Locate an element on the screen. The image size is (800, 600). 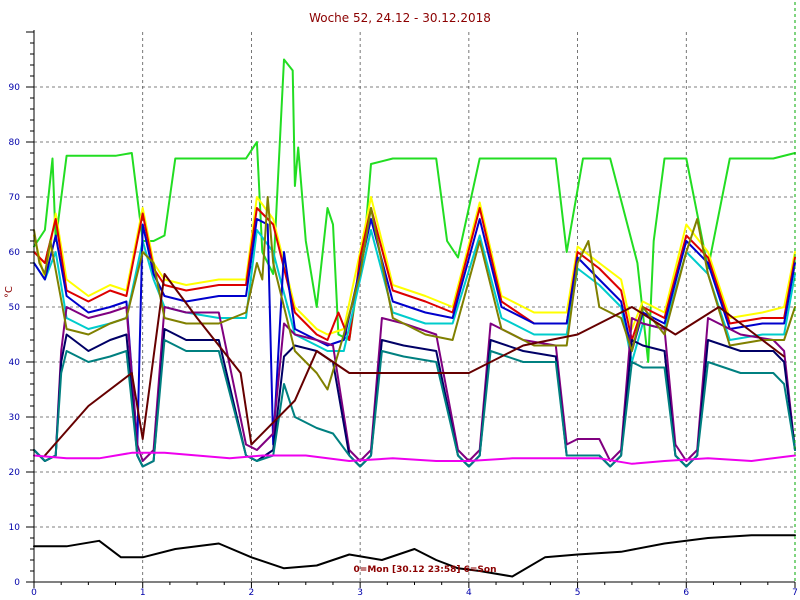
chart-footer: 0=Mon [30.12 23:58] 6=Son is located at coordinates (425, 570).